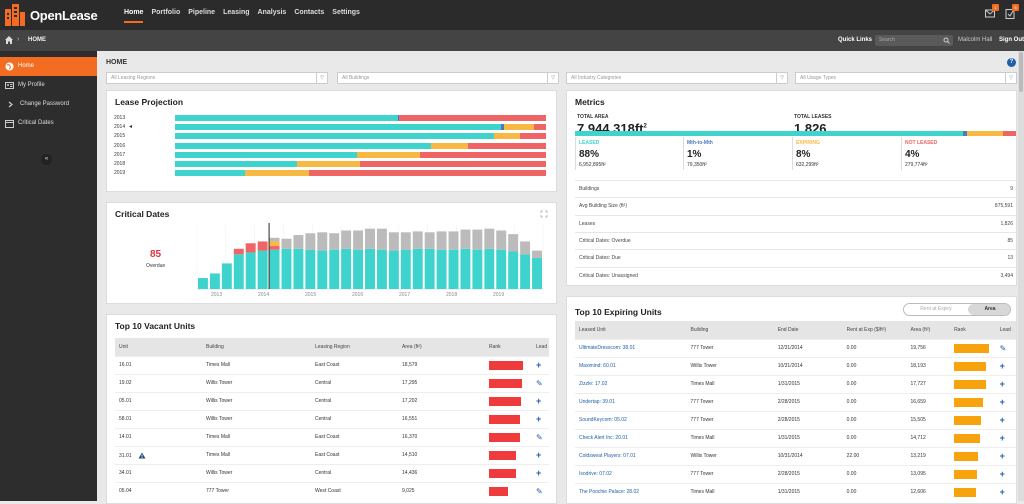 The height and width of the screenshot is (504, 1024). Describe the element at coordinates (906, 78) in the screenshot. I see `usage-type-filter: All Usage Types ▽` at that location.